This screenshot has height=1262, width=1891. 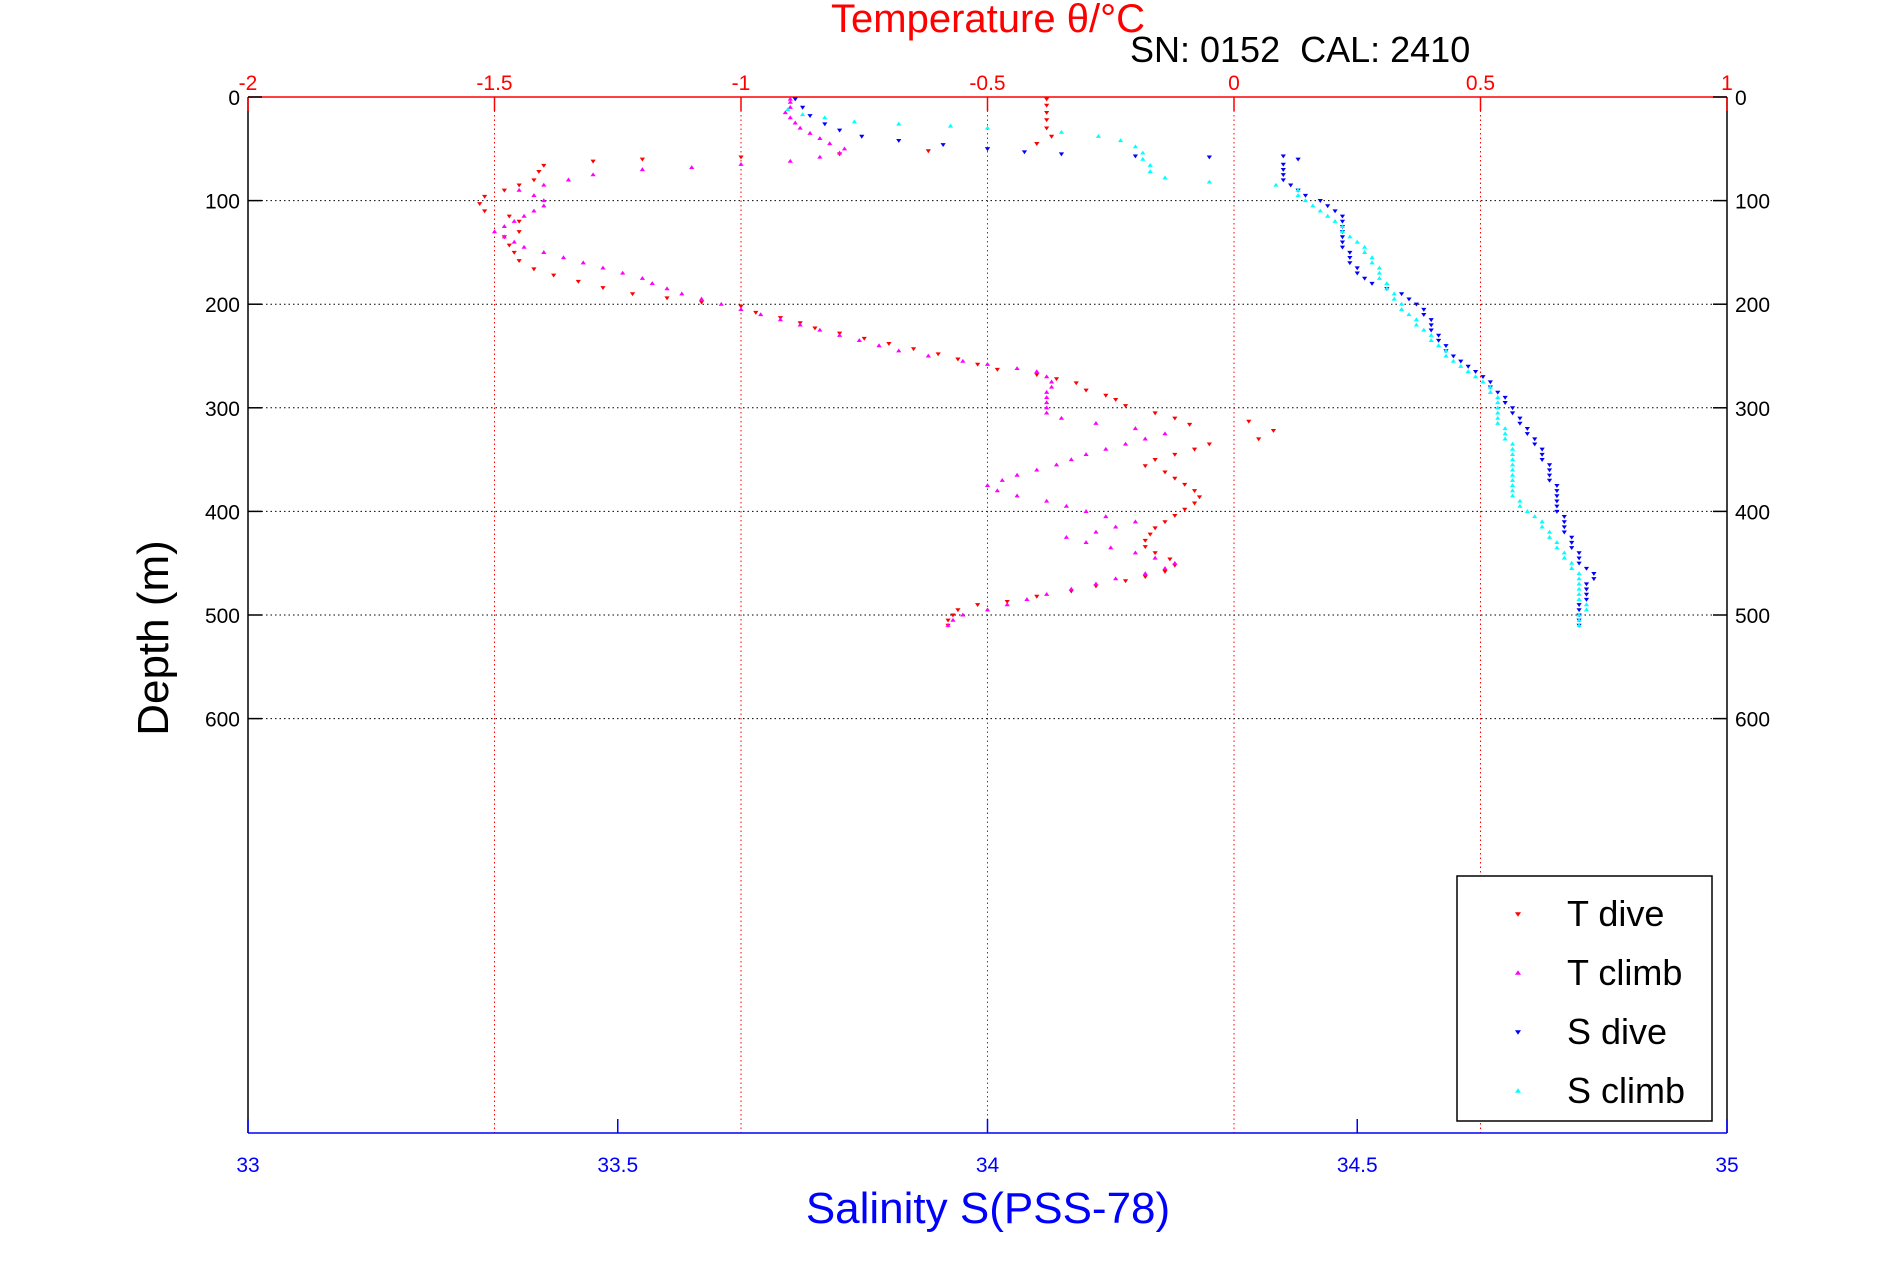 What do you see at coordinates (1518, 1032) in the screenshot?
I see `legend-marker-s-dive` at bounding box center [1518, 1032].